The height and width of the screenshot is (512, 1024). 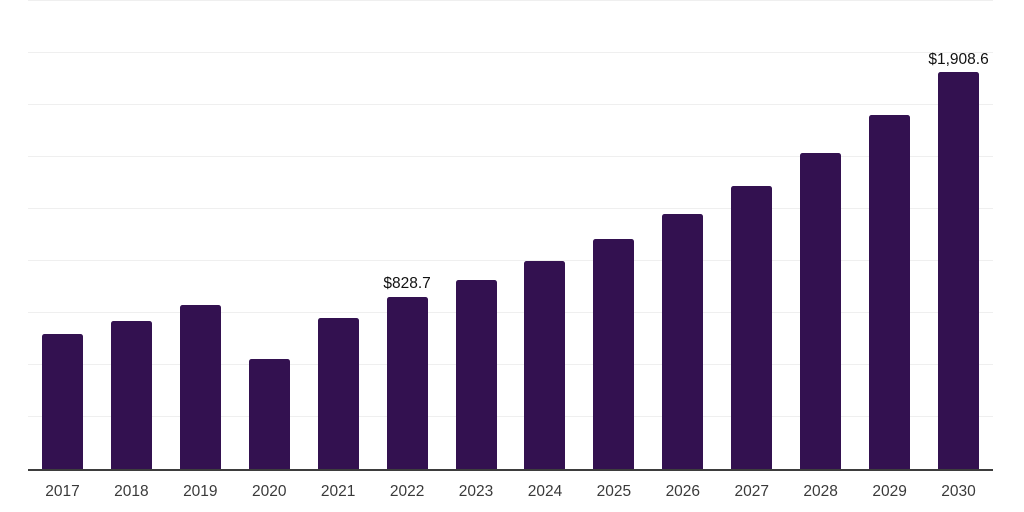 What do you see at coordinates (476, 491) in the screenshot?
I see `x-tick-2023: 2023` at bounding box center [476, 491].